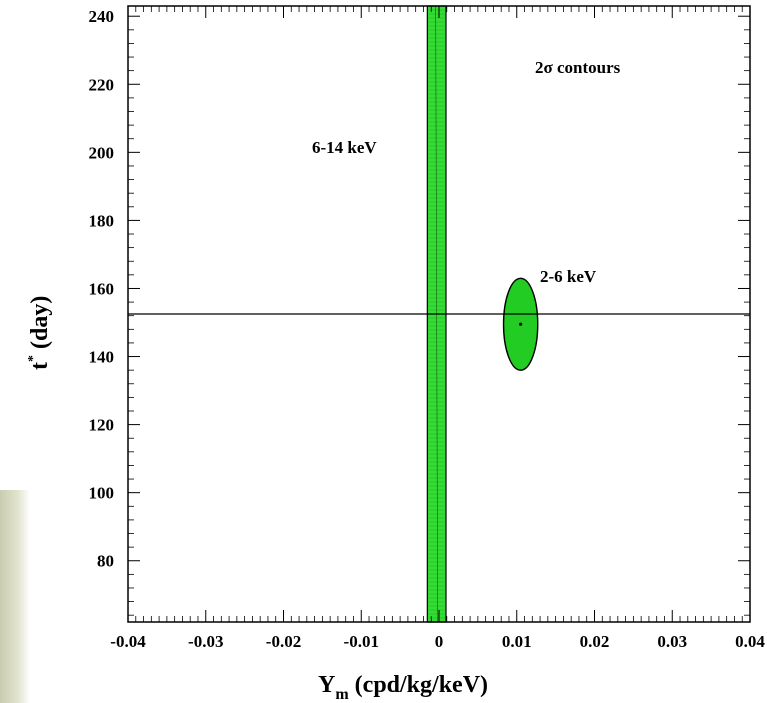 The height and width of the screenshot is (703, 767). Describe the element at coordinates (439, 641) in the screenshot. I see `x-tick-label: 0` at that location.